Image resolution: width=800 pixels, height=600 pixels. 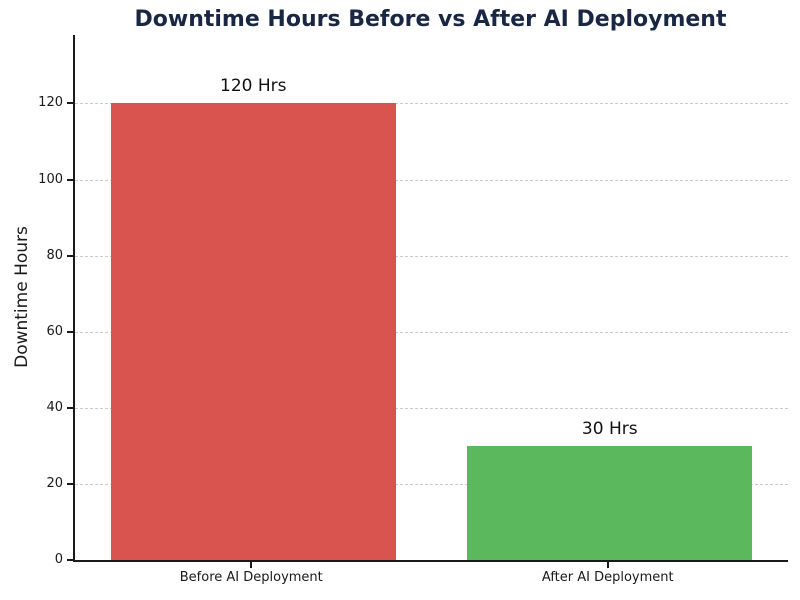 What do you see at coordinates (50, 179) in the screenshot?
I see `y-tick-label-100: 100` at bounding box center [50, 179].